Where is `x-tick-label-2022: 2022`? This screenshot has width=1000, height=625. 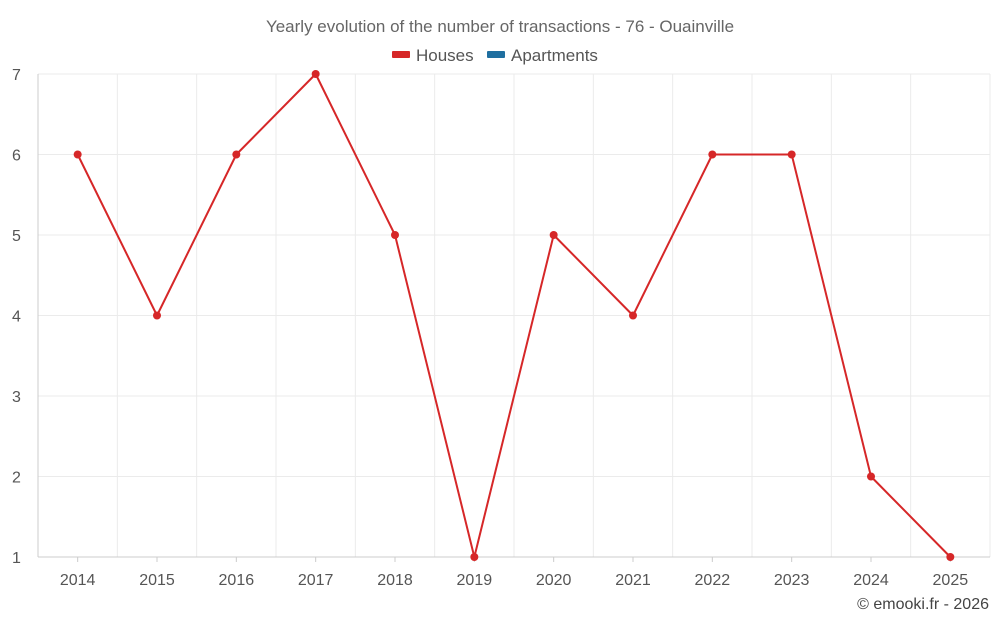 x-tick-label-2022: 2022 is located at coordinates (713, 580).